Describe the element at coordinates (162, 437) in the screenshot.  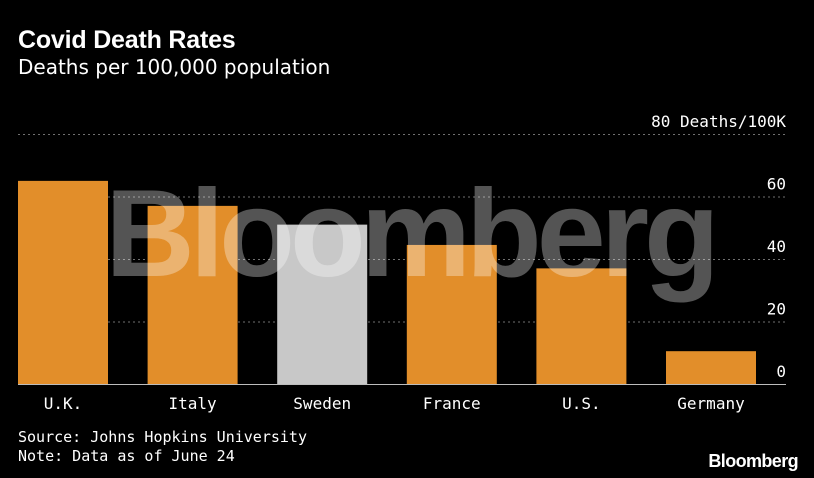
I see `source-note: Source: Johns Hopkins University` at that location.